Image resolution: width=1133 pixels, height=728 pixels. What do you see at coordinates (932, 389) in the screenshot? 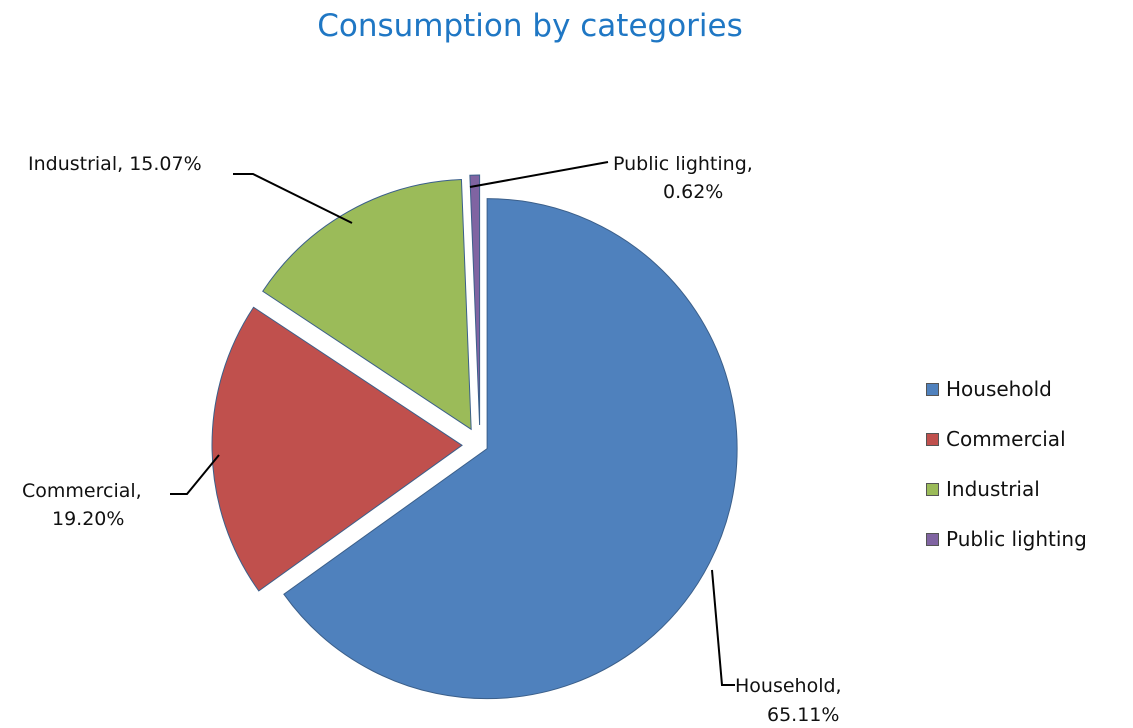
I see `legend-swatch-household` at bounding box center [932, 389].